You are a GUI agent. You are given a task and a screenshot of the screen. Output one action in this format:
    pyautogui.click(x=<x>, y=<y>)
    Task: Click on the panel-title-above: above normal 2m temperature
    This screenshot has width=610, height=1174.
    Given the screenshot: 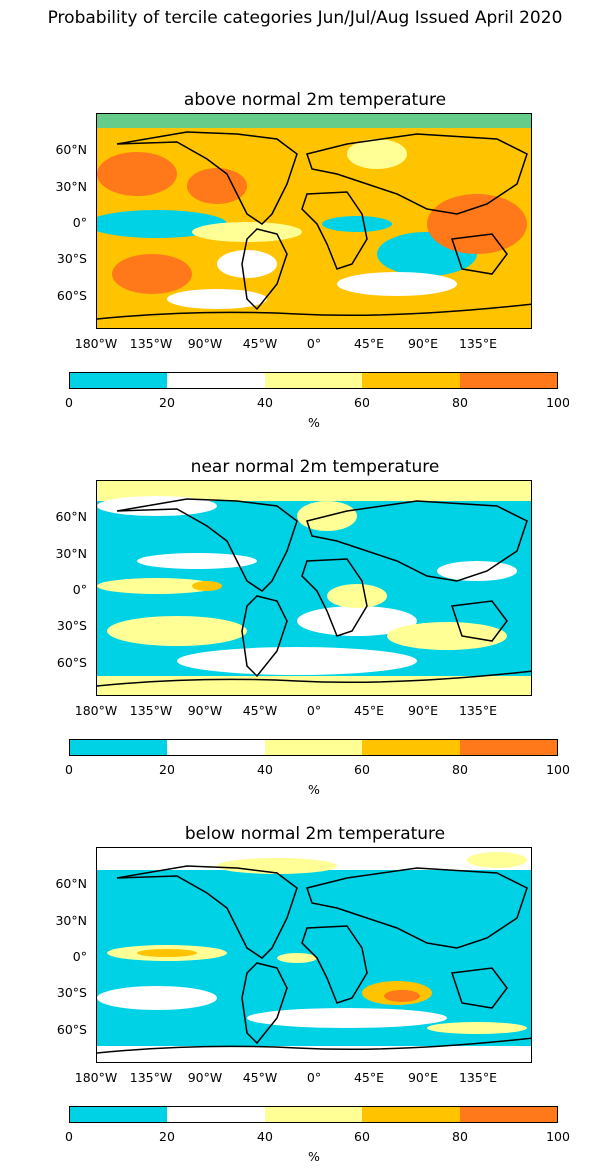 What is the action you would take?
    pyautogui.click(x=315, y=100)
    